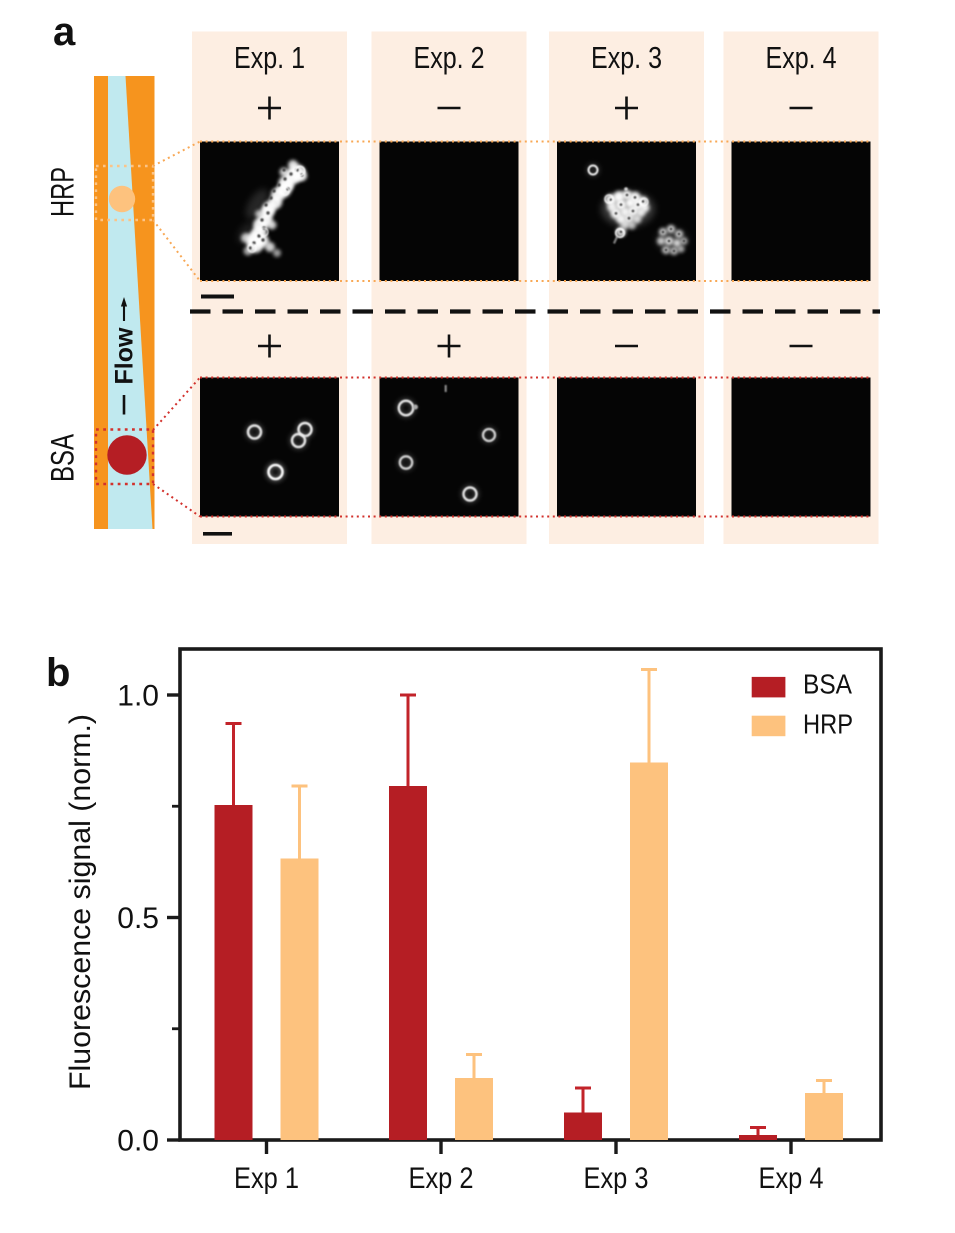  Describe the element at coordinates (125, 355) in the screenshot. I see `svg-text: Flow` at that location.